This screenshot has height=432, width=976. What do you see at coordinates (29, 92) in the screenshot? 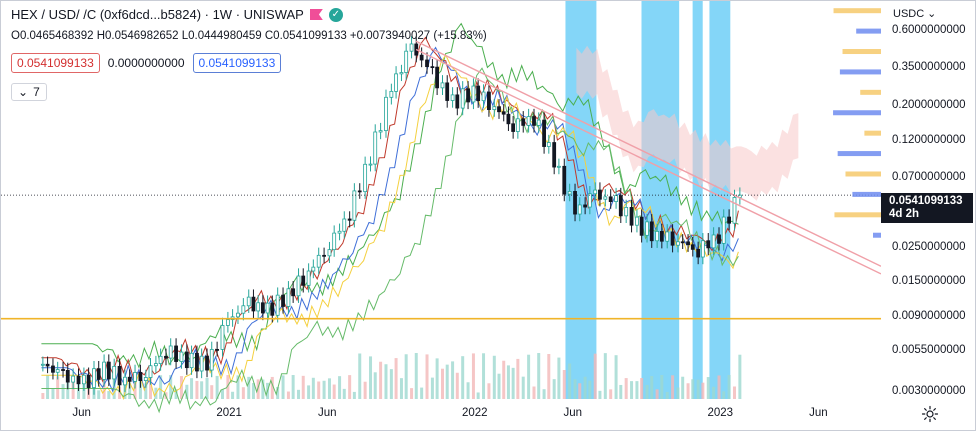
I see `collapse-indicators-button: ⌄ 7` at bounding box center [29, 92].